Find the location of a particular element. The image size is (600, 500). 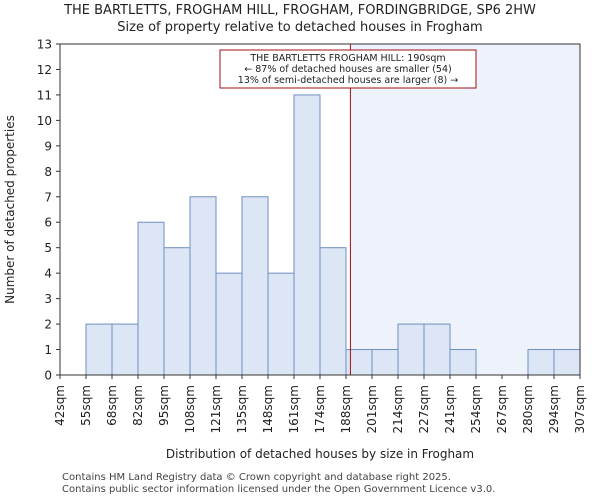

bar-201sqm is located at coordinates (385, 362).